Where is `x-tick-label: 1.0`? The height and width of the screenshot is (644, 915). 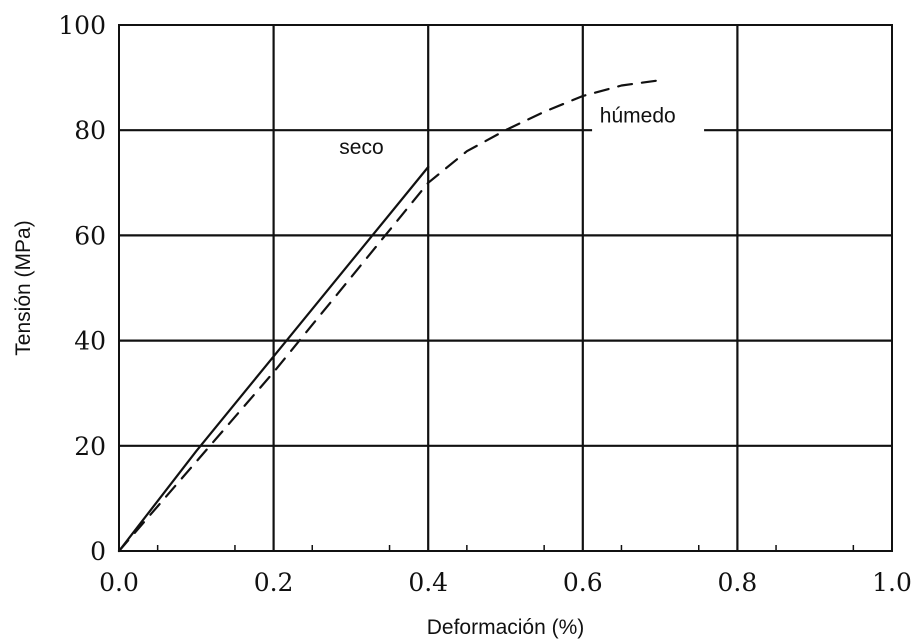 x-tick-label: 1.0 is located at coordinates (892, 582).